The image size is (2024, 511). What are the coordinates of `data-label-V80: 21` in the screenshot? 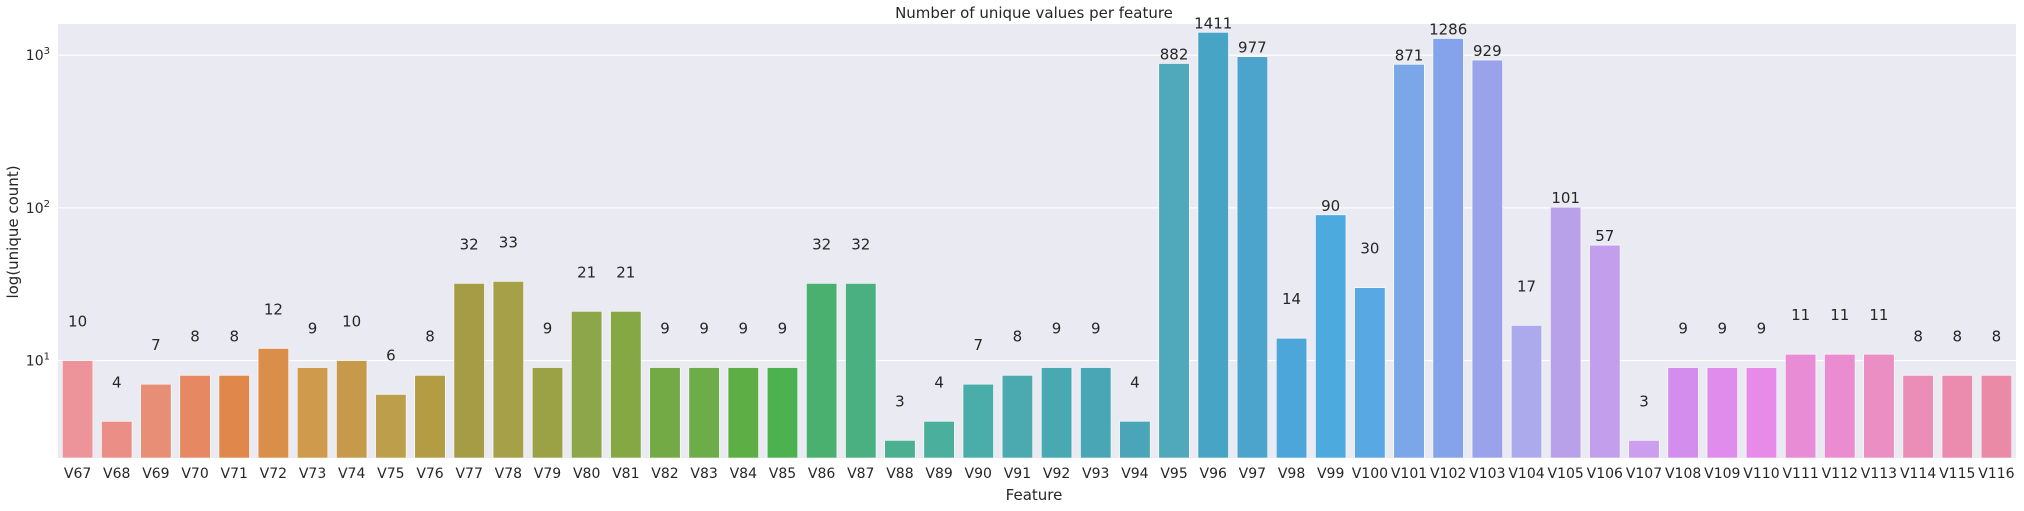 It's located at (586, 272).